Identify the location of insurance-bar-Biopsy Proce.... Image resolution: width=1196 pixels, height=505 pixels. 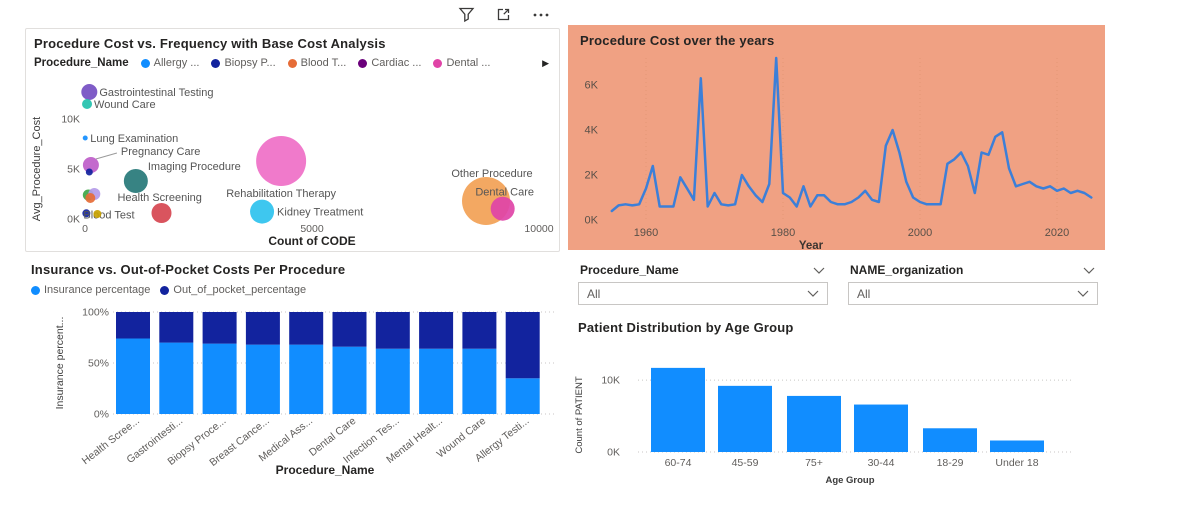
(219, 378).